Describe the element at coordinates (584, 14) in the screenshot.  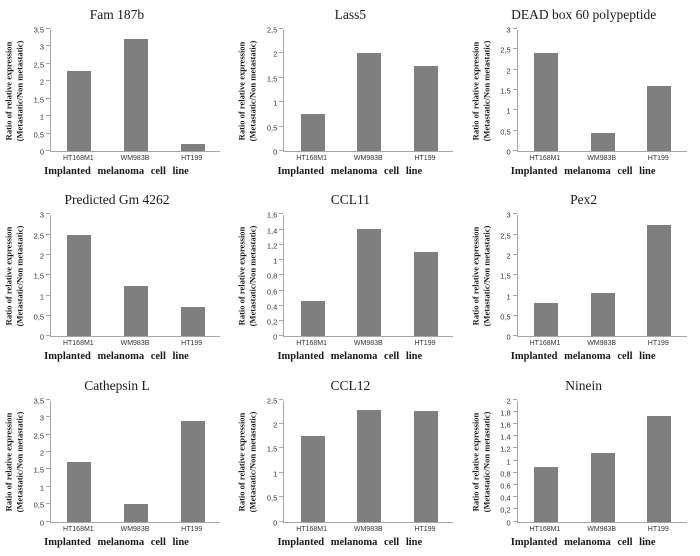
I see `chart-title: DEAD box 60 polypeptide` at that location.